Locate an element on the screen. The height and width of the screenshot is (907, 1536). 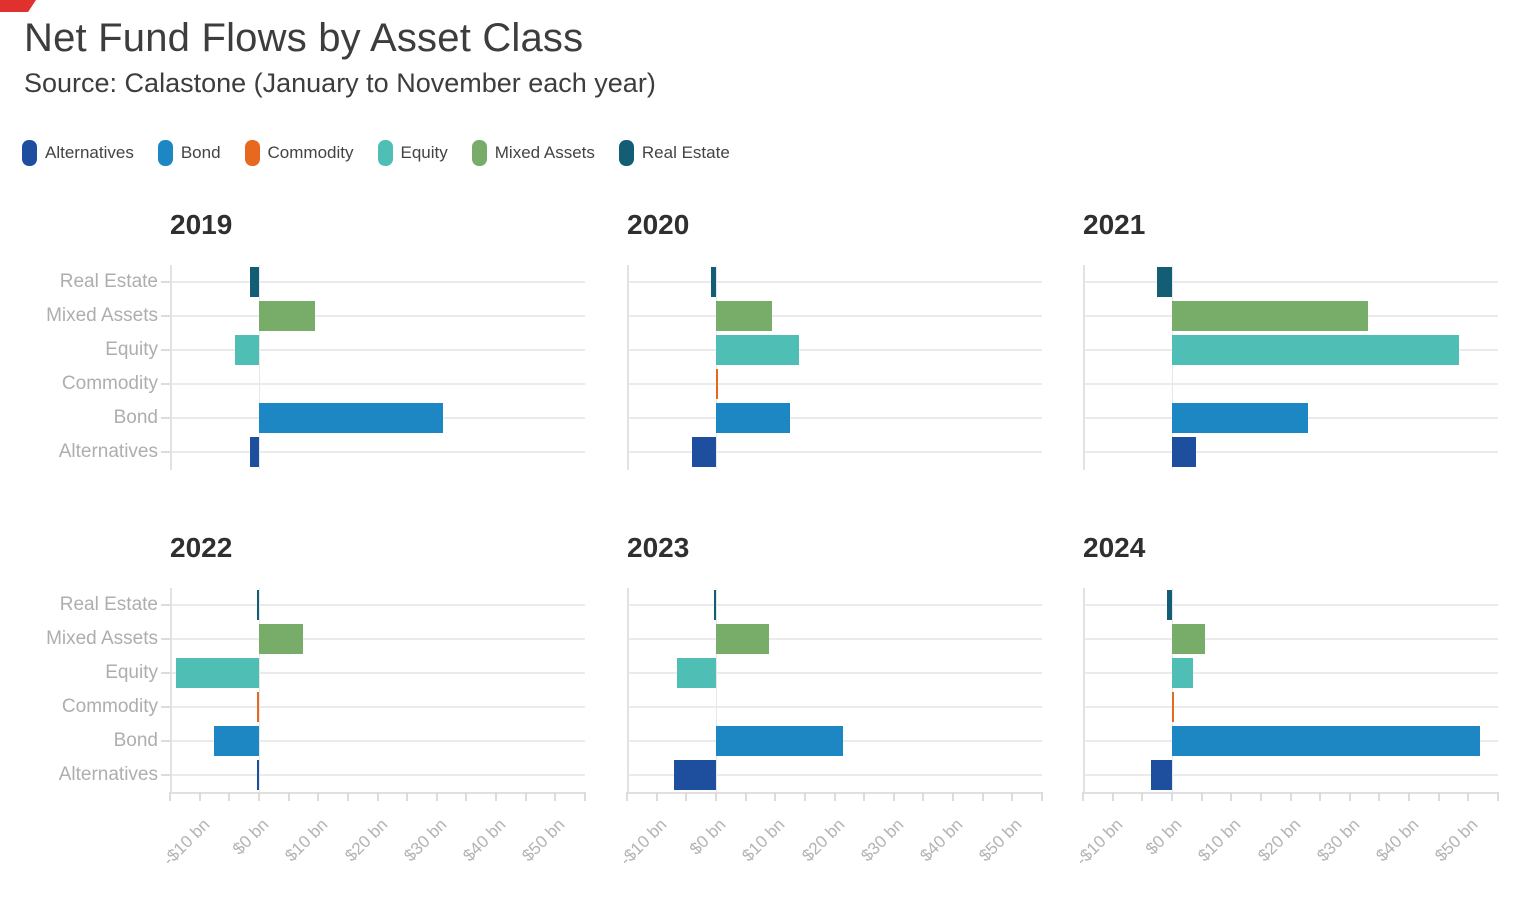
bar-2020-mixed-assets is located at coordinates (744, 316).